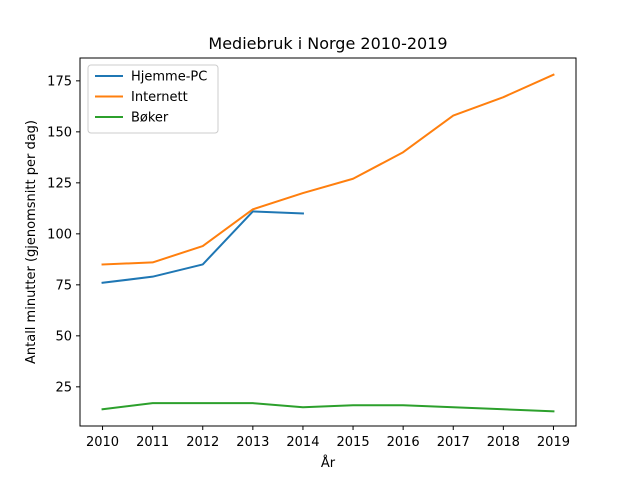 The width and height of the screenshot is (640, 480). What do you see at coordinates (159, 97) in the screenshot?
I see `legend-label-internett: Internett` at bounding box center [159, 97].